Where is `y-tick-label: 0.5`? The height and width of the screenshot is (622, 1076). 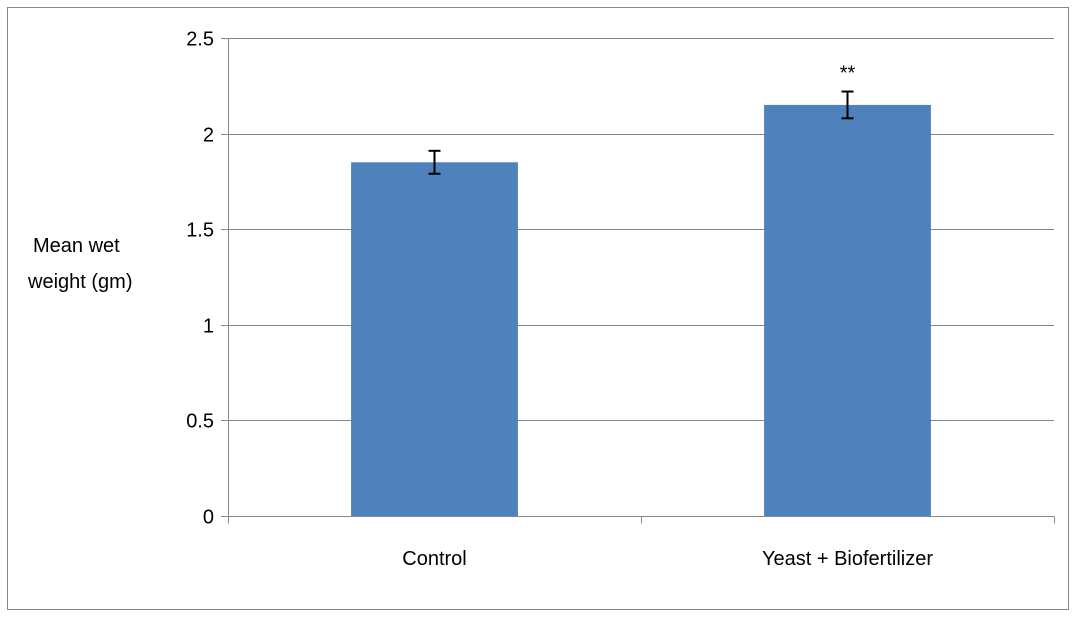 y-tick-label: 0.5 is located at coordinates (200, 422).